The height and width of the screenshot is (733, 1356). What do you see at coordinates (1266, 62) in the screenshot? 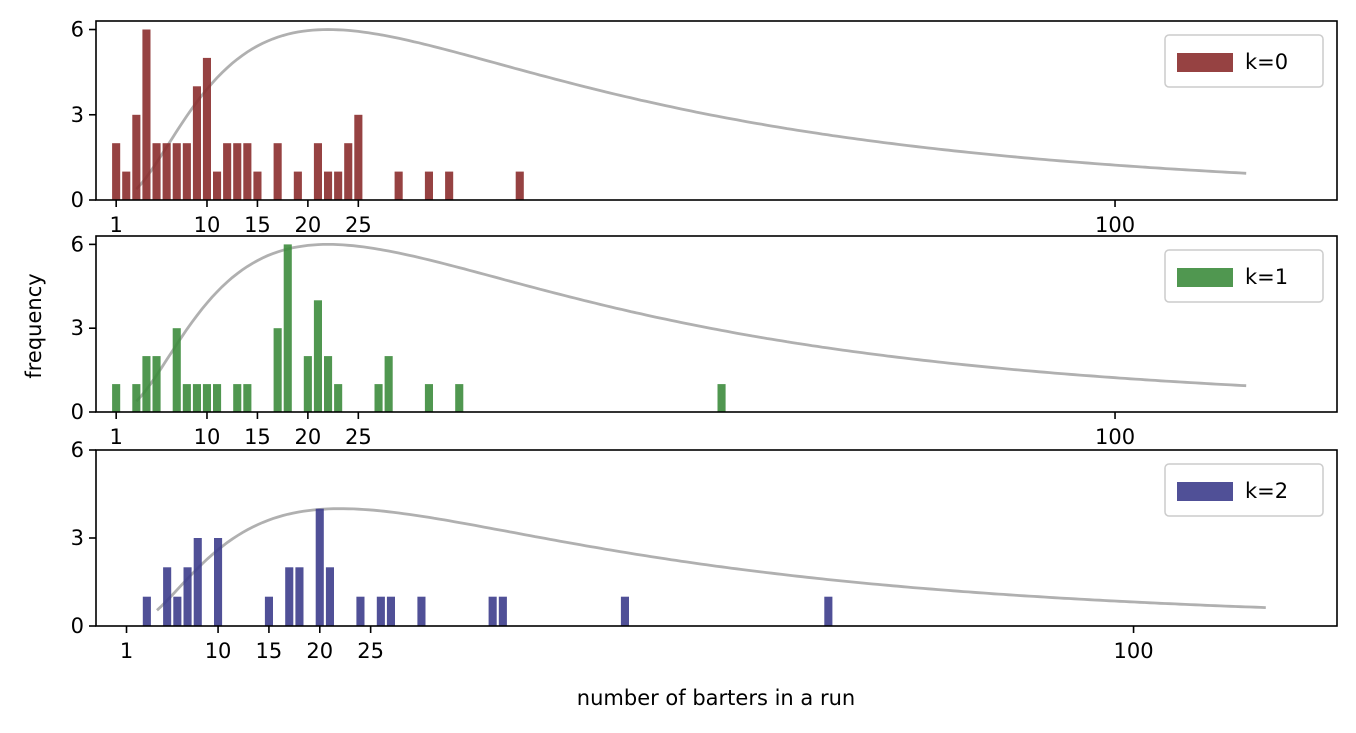
I see `legend-label: k=0` at bounding box center [1266, 62].